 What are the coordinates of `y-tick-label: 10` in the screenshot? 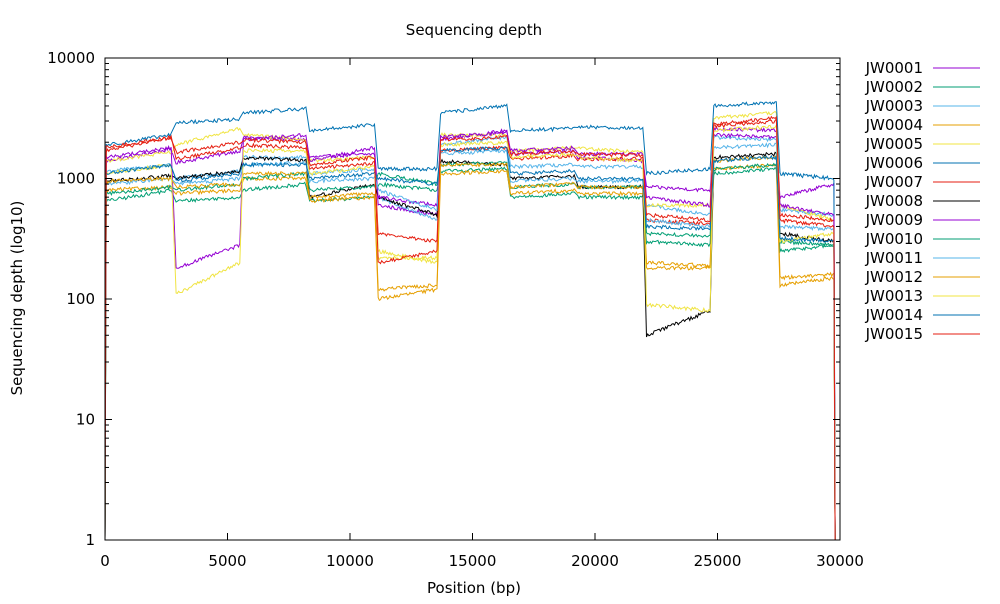 It's located at (85, 420).